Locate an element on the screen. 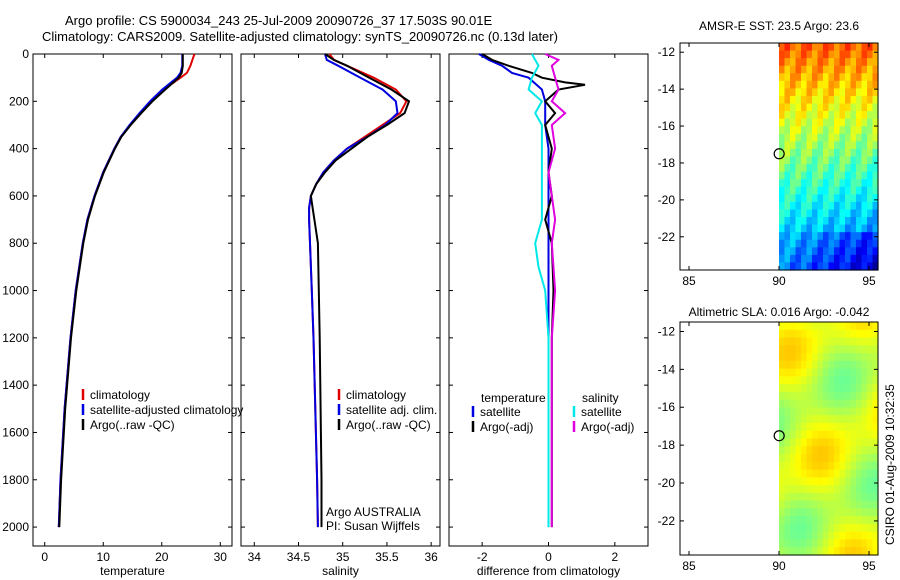  x-axis-label: salinity is located at coordinates (340, 571).